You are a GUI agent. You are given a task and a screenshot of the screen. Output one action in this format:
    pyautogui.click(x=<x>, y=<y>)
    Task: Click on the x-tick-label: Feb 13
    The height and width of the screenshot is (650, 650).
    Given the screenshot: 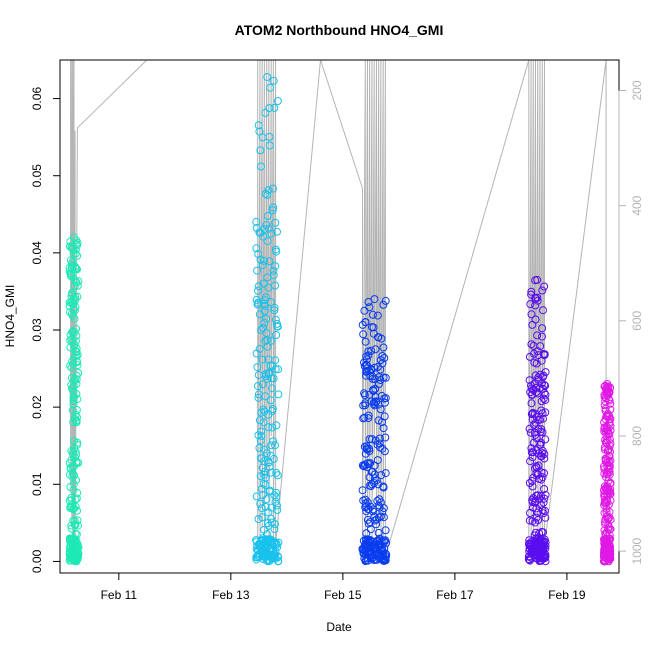 What is the action you would take?
    pyautogui.click(x=231, y=595)
    